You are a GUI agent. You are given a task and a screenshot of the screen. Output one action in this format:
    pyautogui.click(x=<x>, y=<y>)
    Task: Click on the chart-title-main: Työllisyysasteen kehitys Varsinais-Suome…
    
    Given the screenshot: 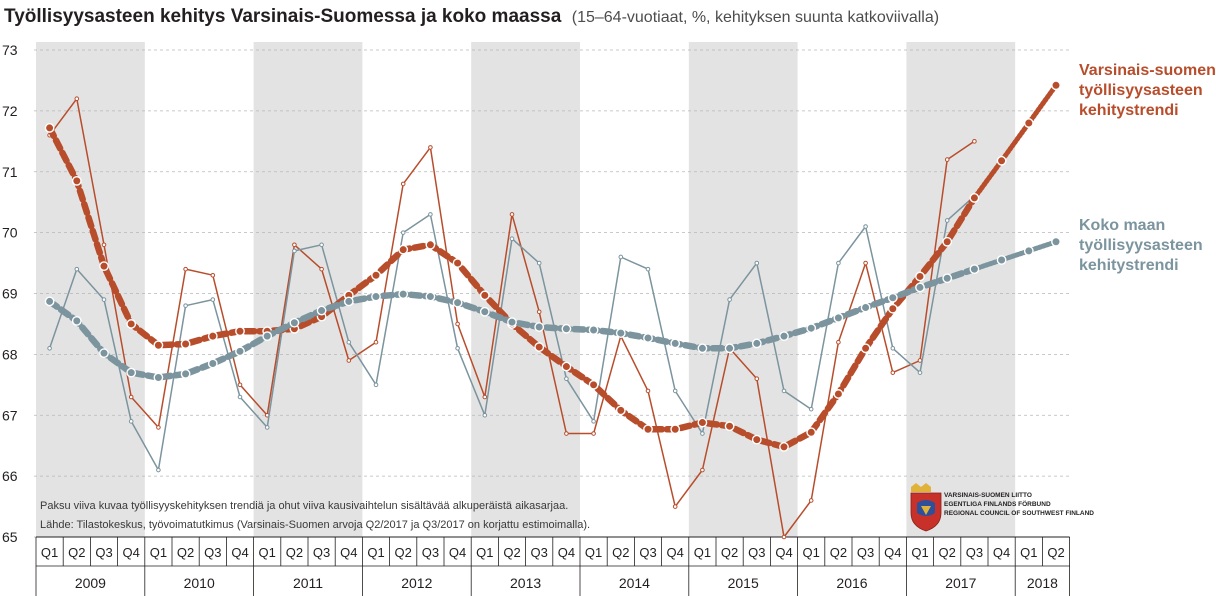 What is the action you would take?
    pyautogui.click(x=283, y=16)
    